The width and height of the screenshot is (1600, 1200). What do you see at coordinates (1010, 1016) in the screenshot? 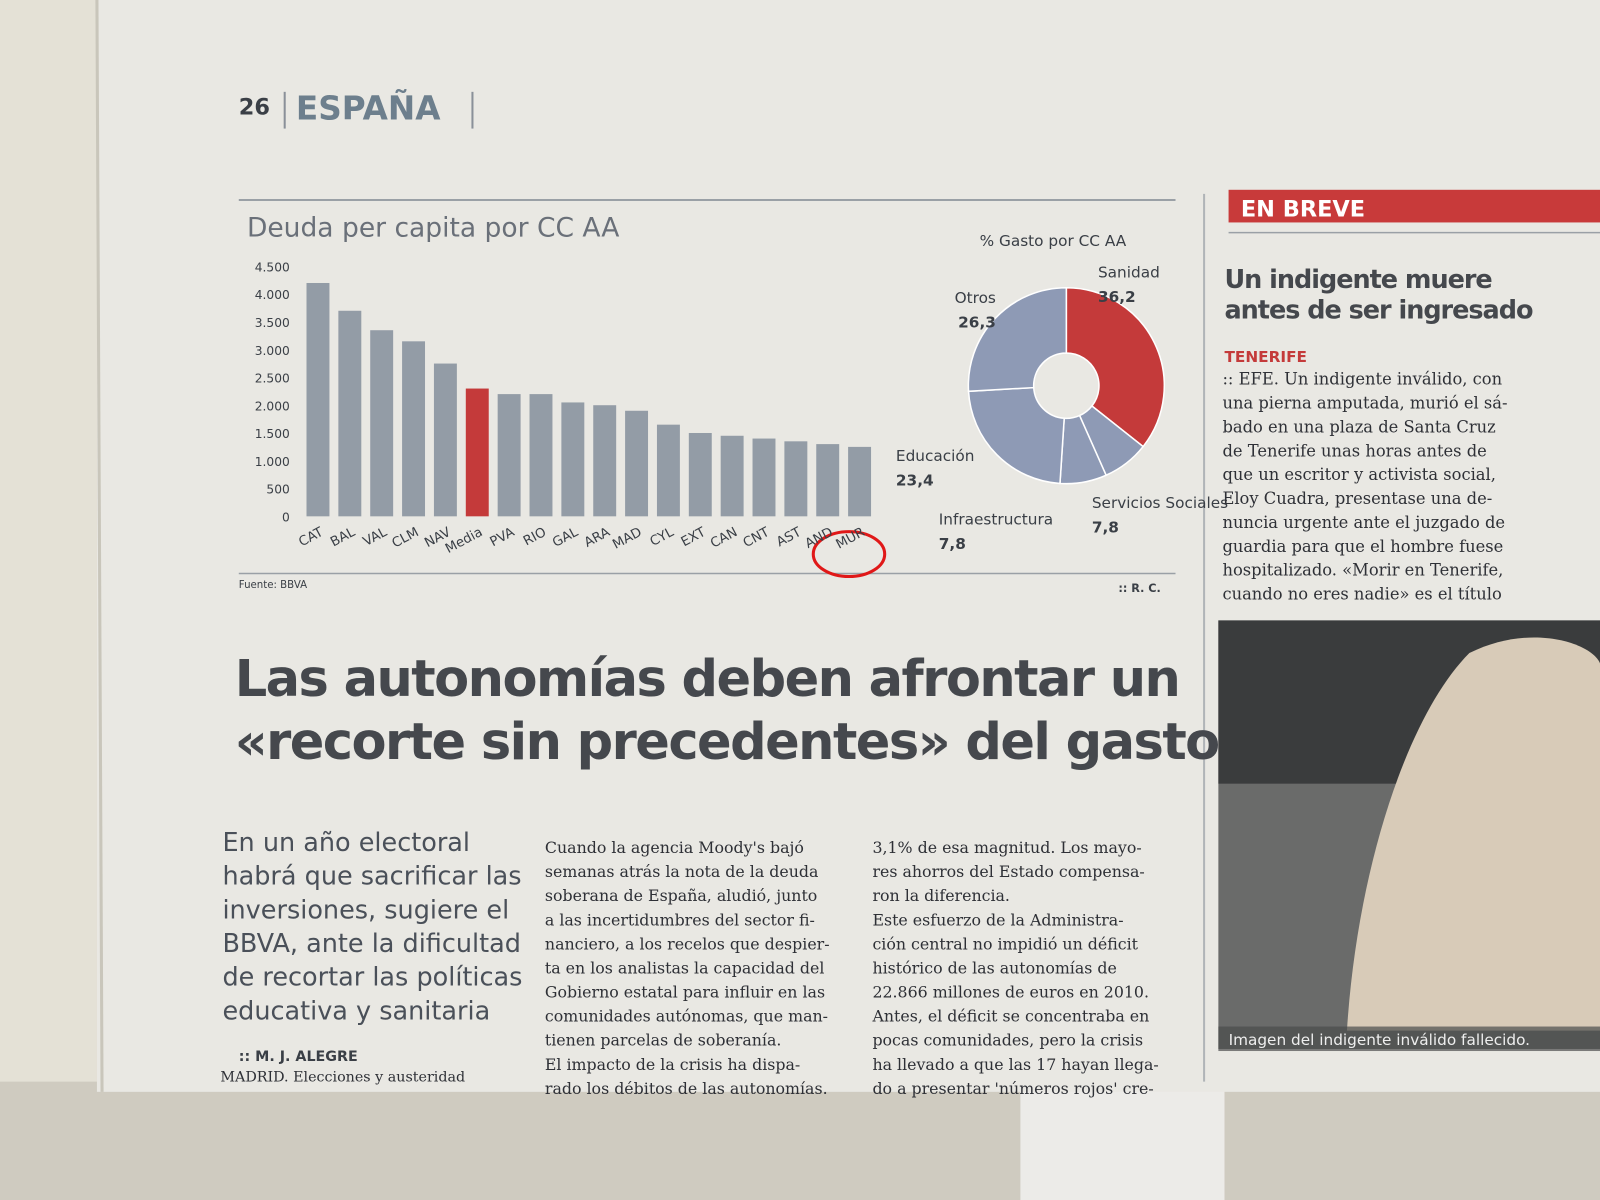
I see `body-line: Antes, el déficit se concentraba en` at bounding box center [1010, 1016].